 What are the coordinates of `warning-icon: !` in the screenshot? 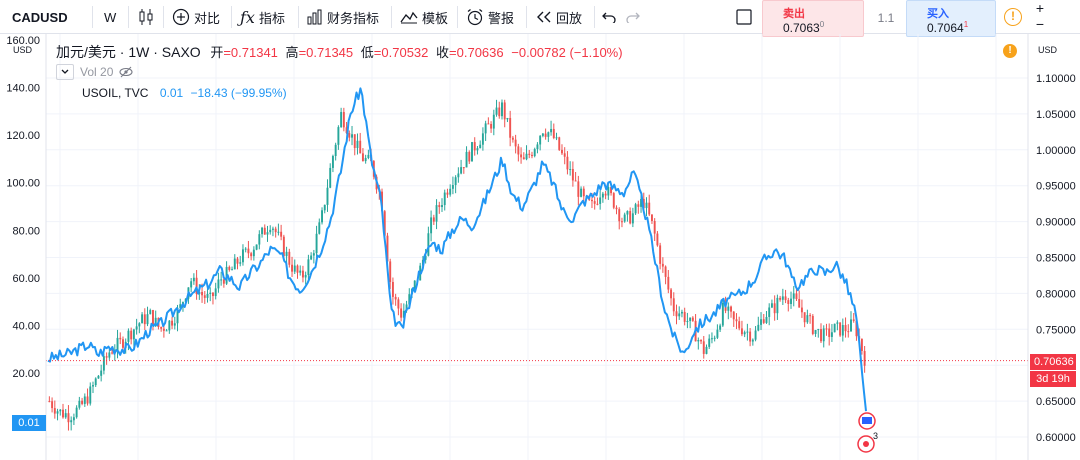 It's located at (1010, 51).